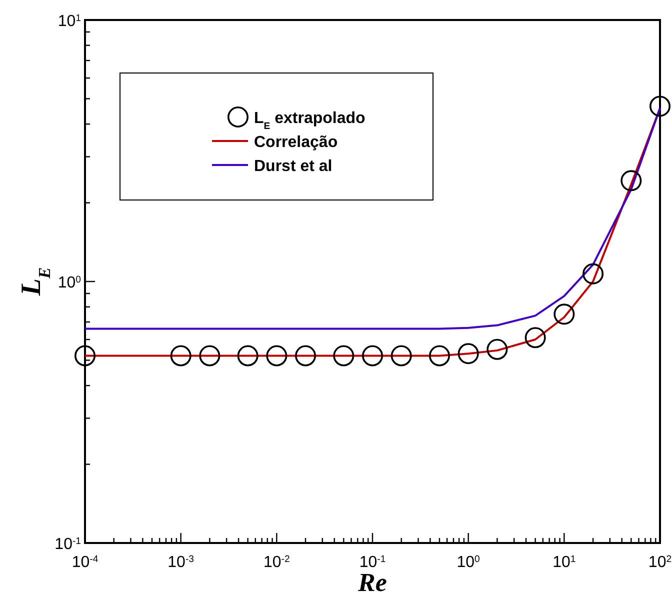  I want to click on y-tick-label: 10$^{1}$, so click(69, 21).